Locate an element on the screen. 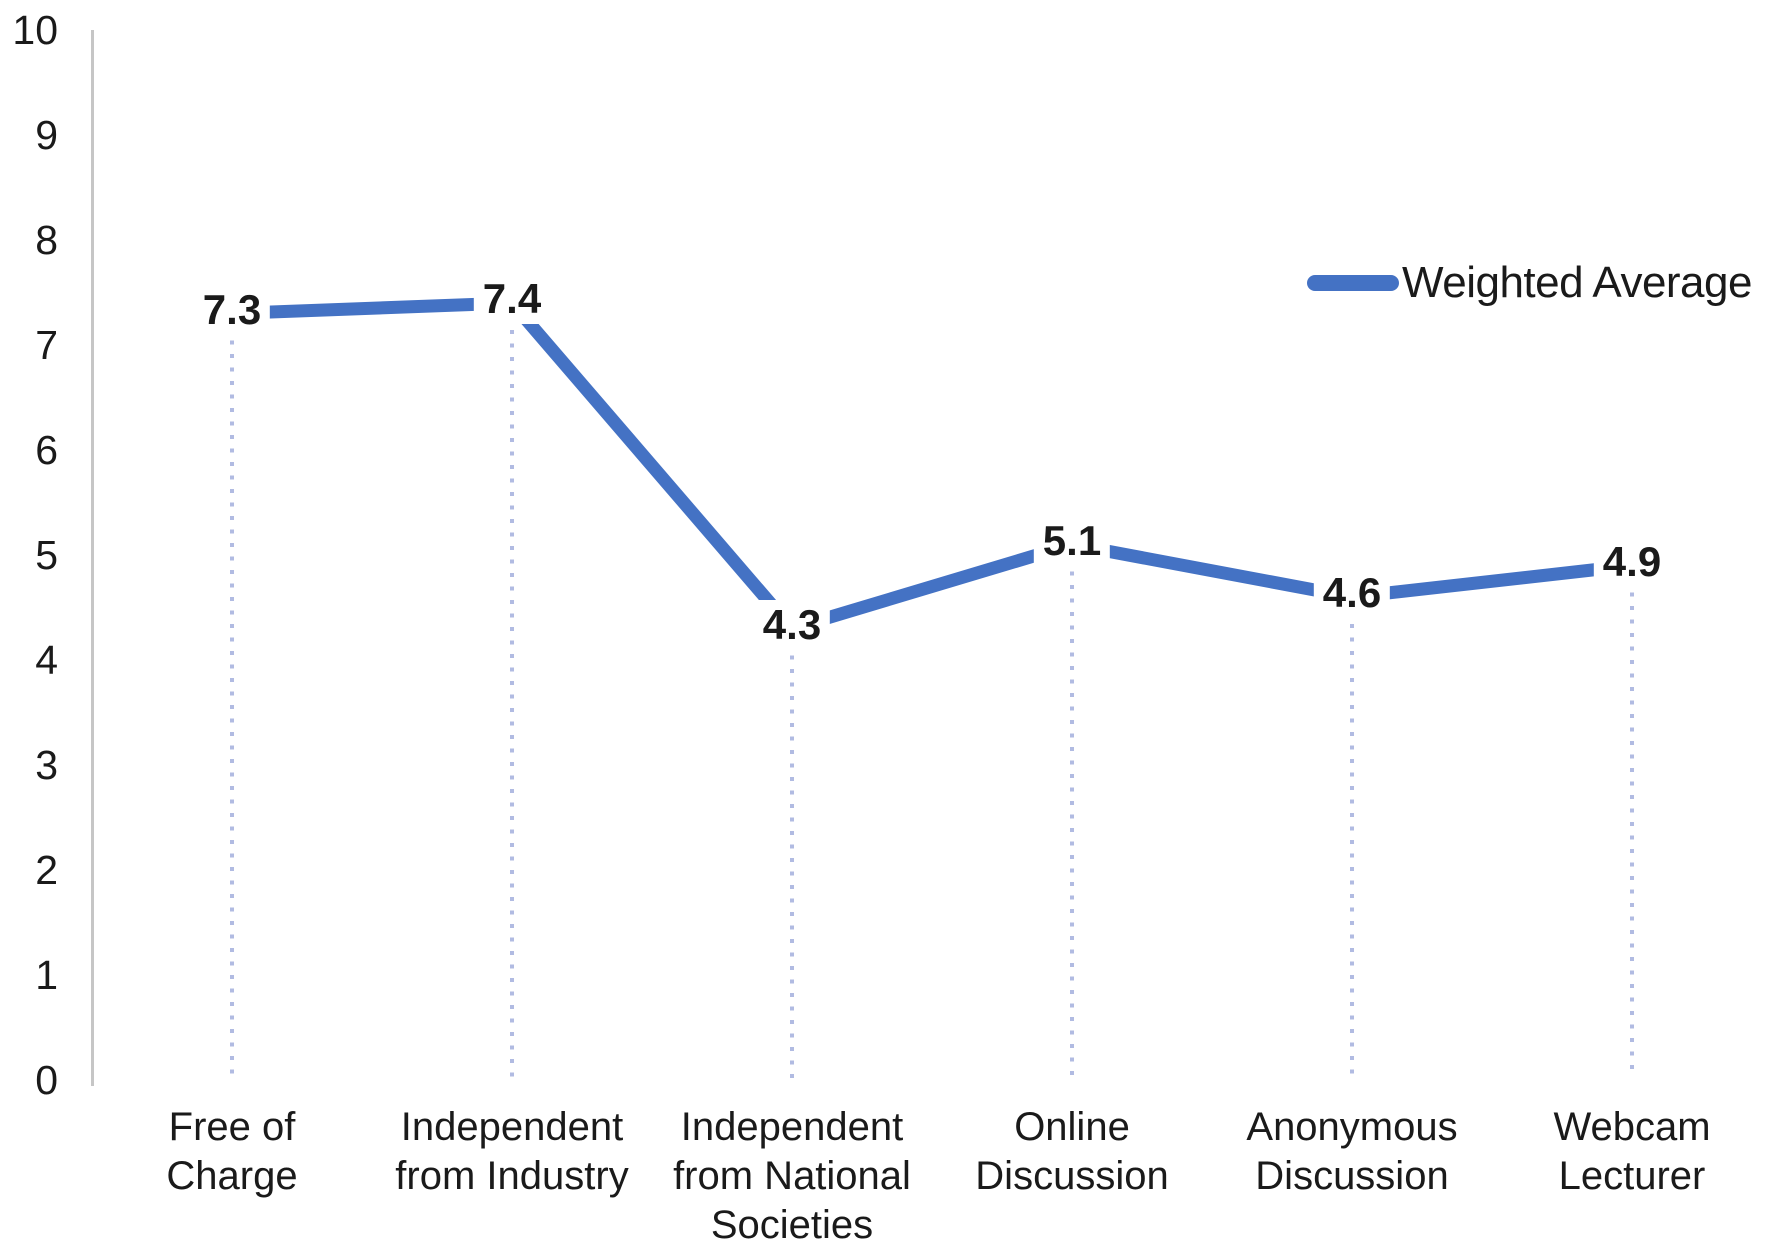  data-label-1: 7.4 is located at coordinates (512, 299).